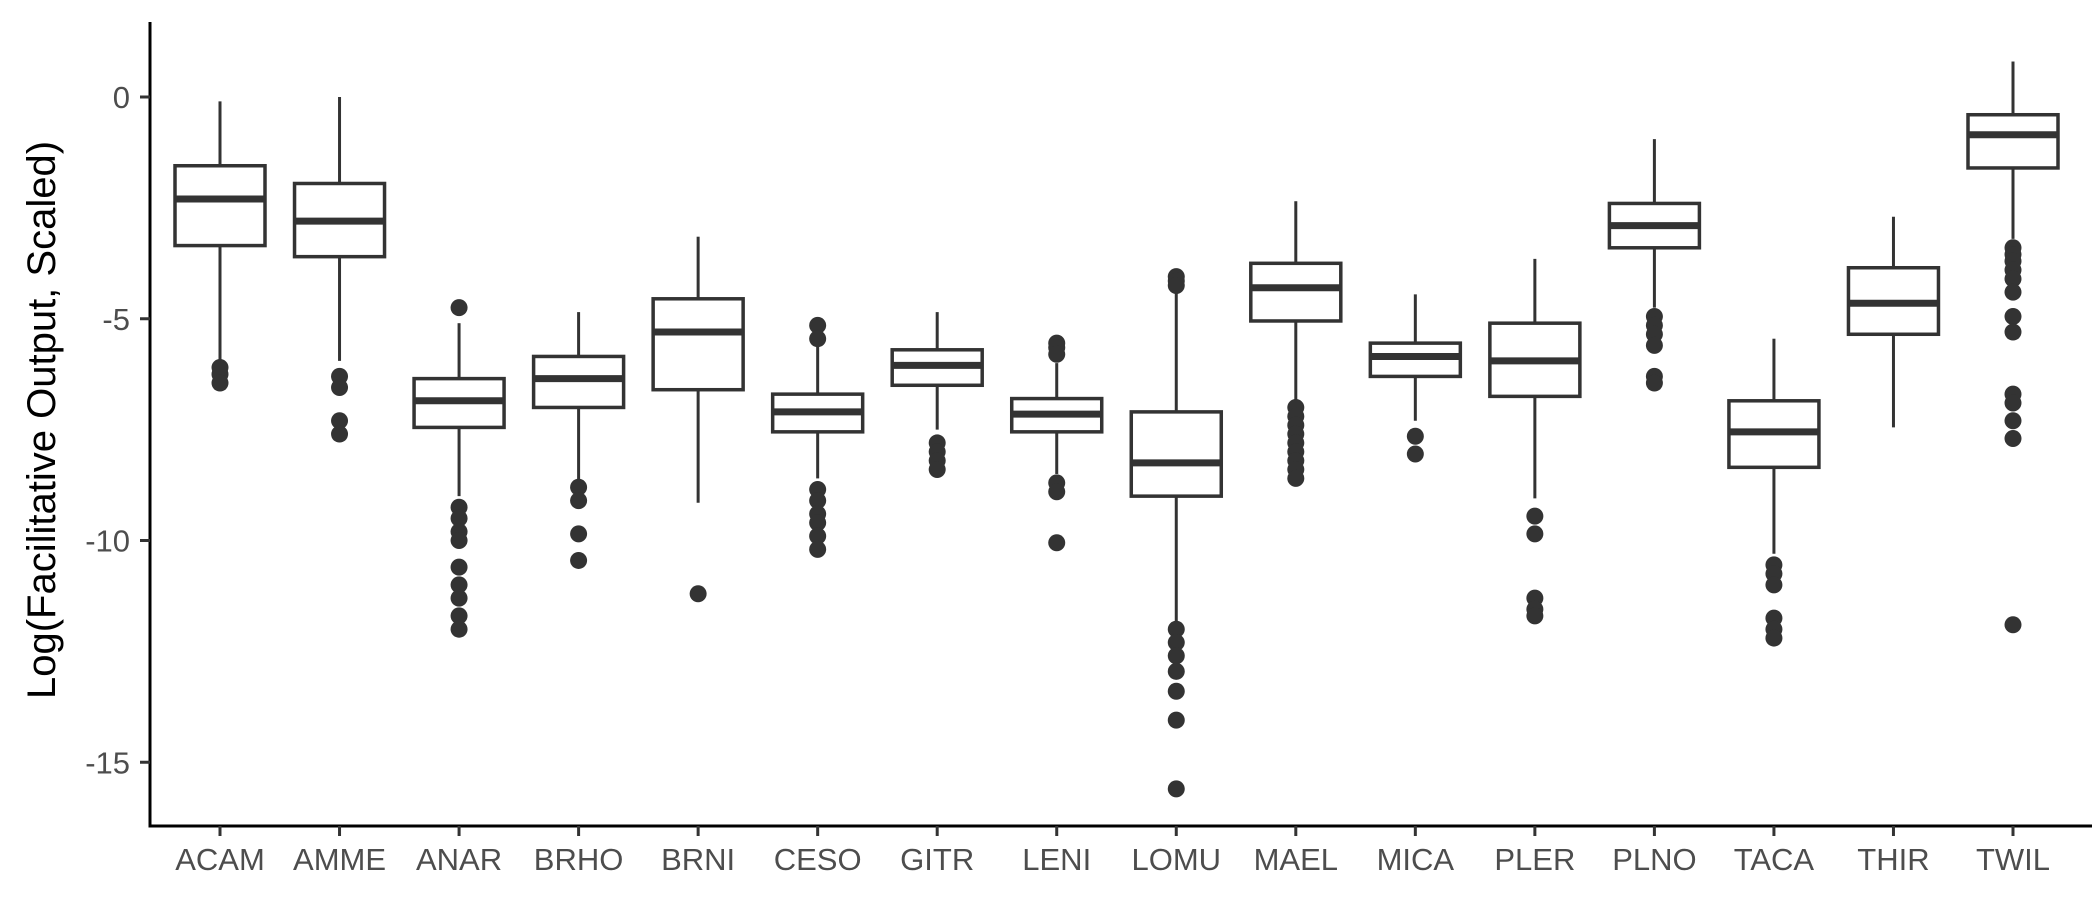 The height and width of the screenshot is (900, 2100). I want to click on box-group-plno, so click(1654, 265).